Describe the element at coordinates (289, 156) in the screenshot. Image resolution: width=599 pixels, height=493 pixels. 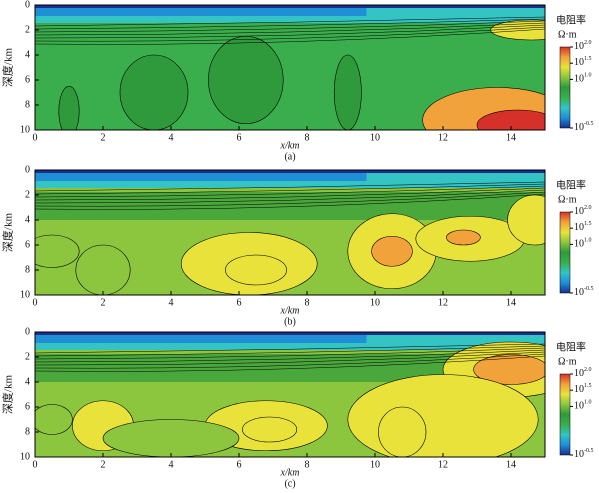
I see `caption: (a)` at that location.